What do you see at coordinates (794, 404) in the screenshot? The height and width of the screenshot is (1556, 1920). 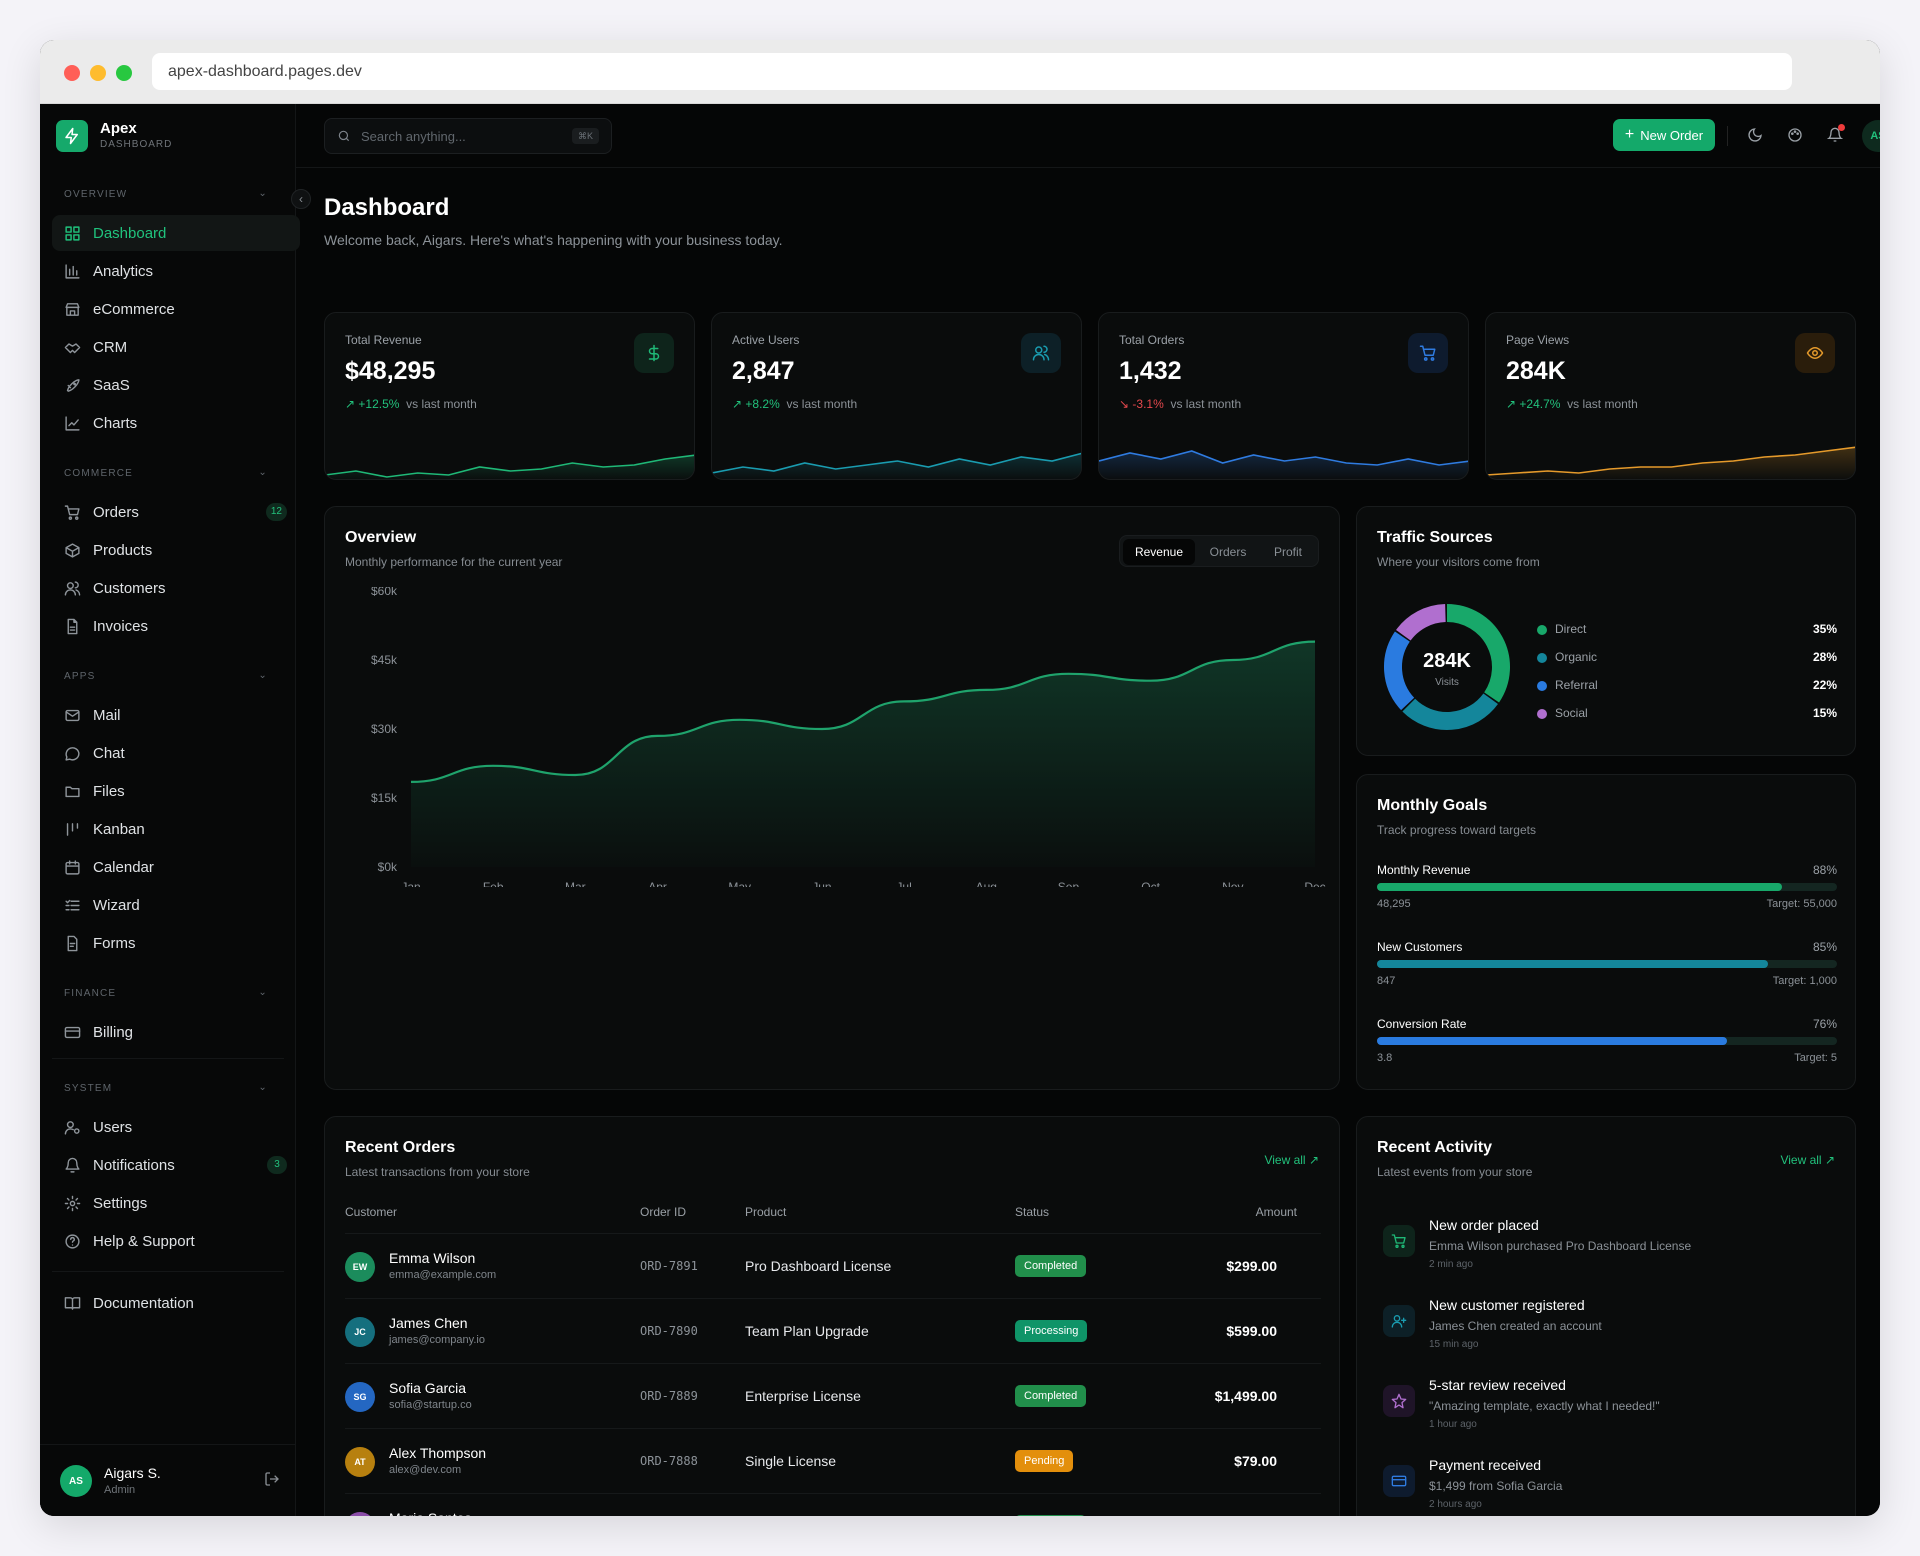 I see `stat-delta: ↗ +8.2% vs last month` at bounding box center [794, 404].